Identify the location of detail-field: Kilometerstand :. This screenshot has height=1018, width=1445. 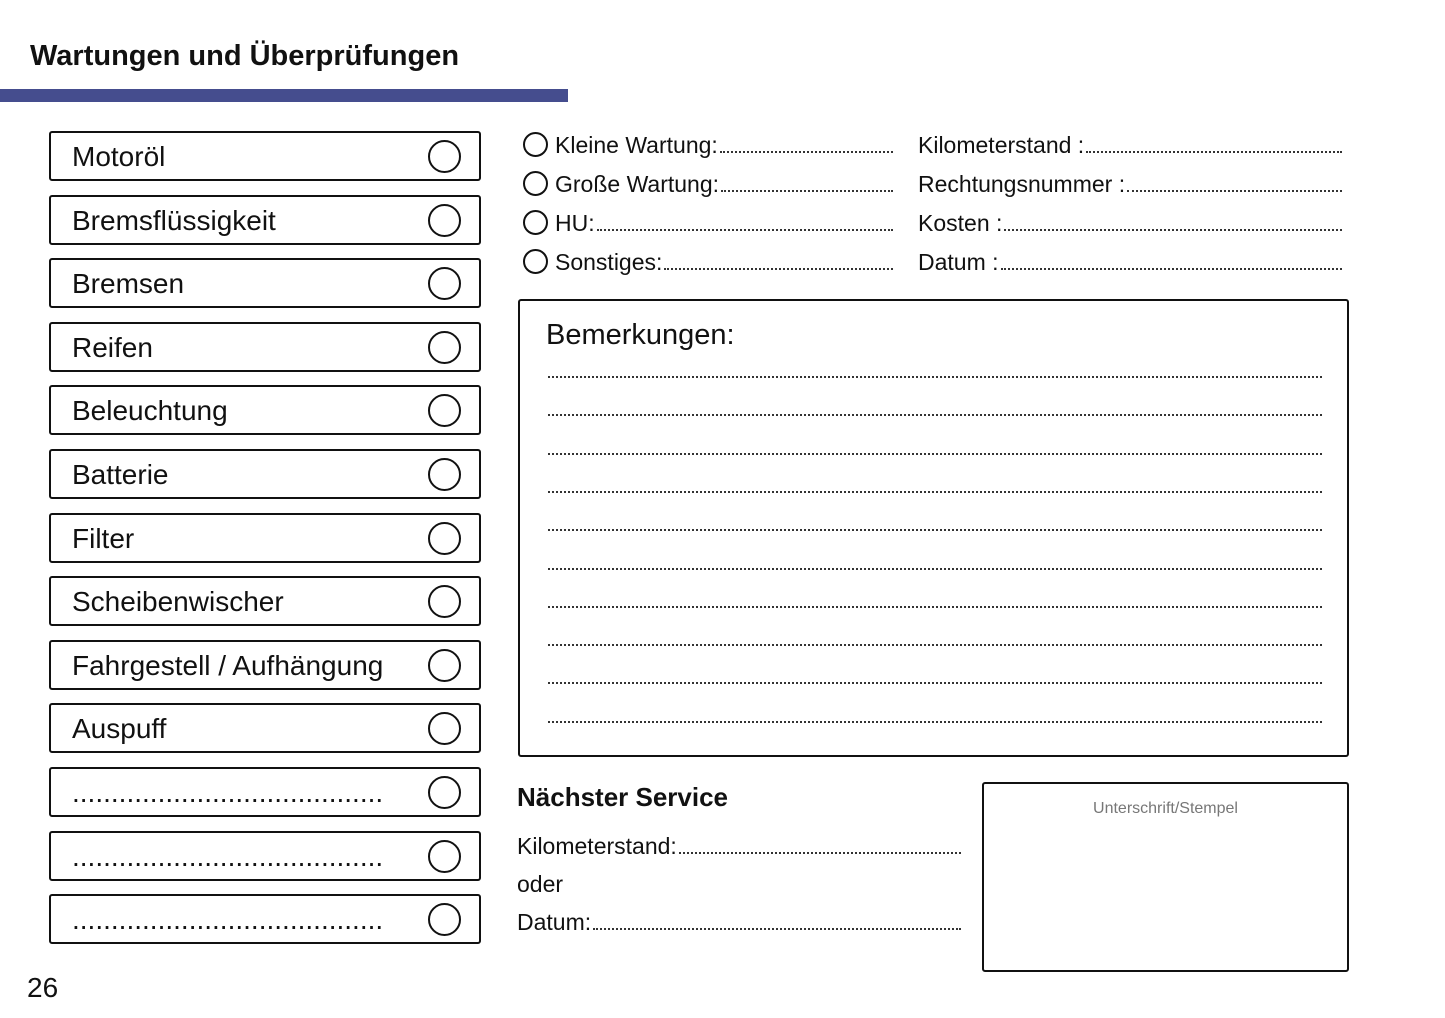
(1130, 144).